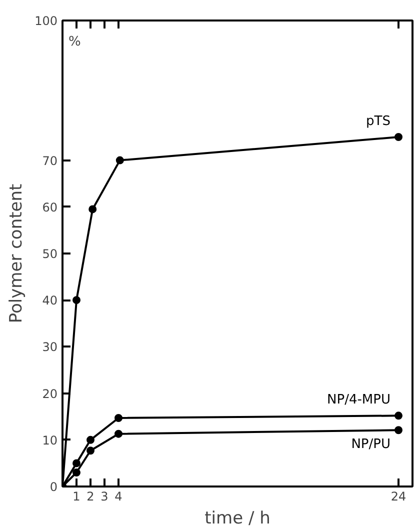 The image size is (416, 531). I want to click on y-tick-label: 40, so click(50, 301).